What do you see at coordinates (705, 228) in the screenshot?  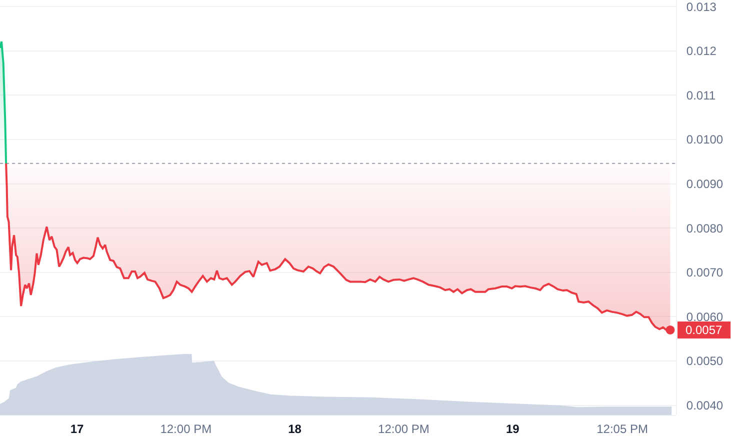 I see `y-tick-label: 0.0080` at bounding box center [705, 228].